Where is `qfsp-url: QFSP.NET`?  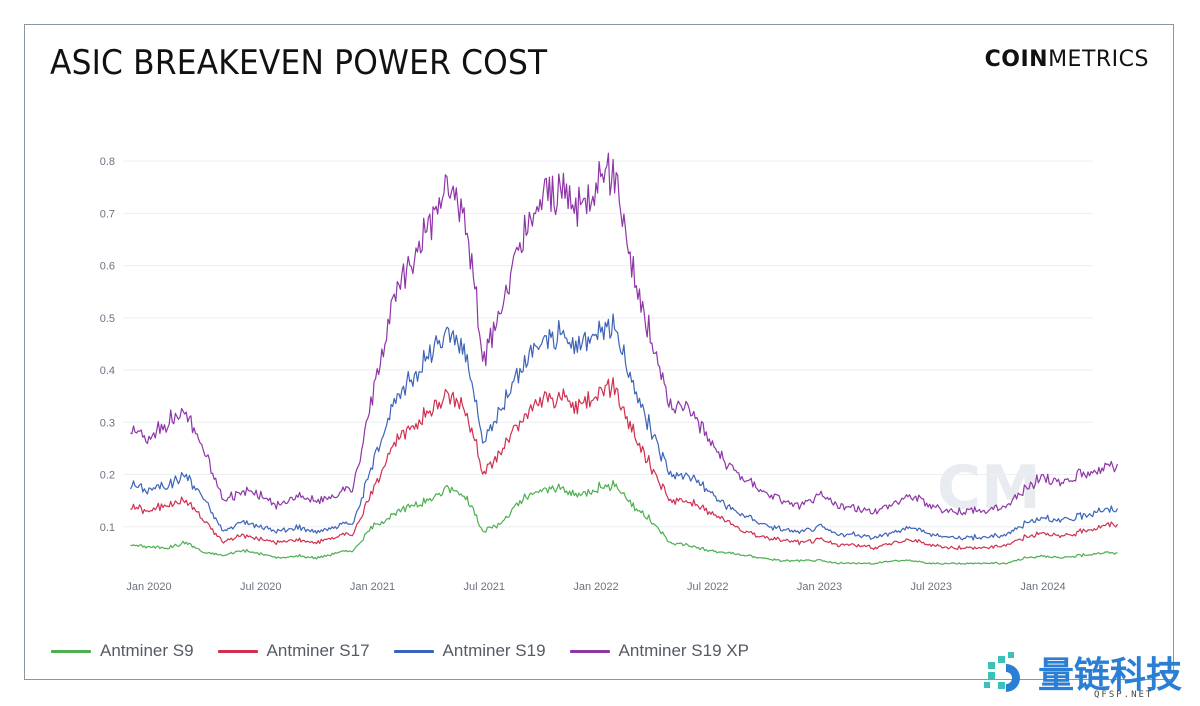
qfsp-url: QFSP.NET is located at coordinates (1124, 695).